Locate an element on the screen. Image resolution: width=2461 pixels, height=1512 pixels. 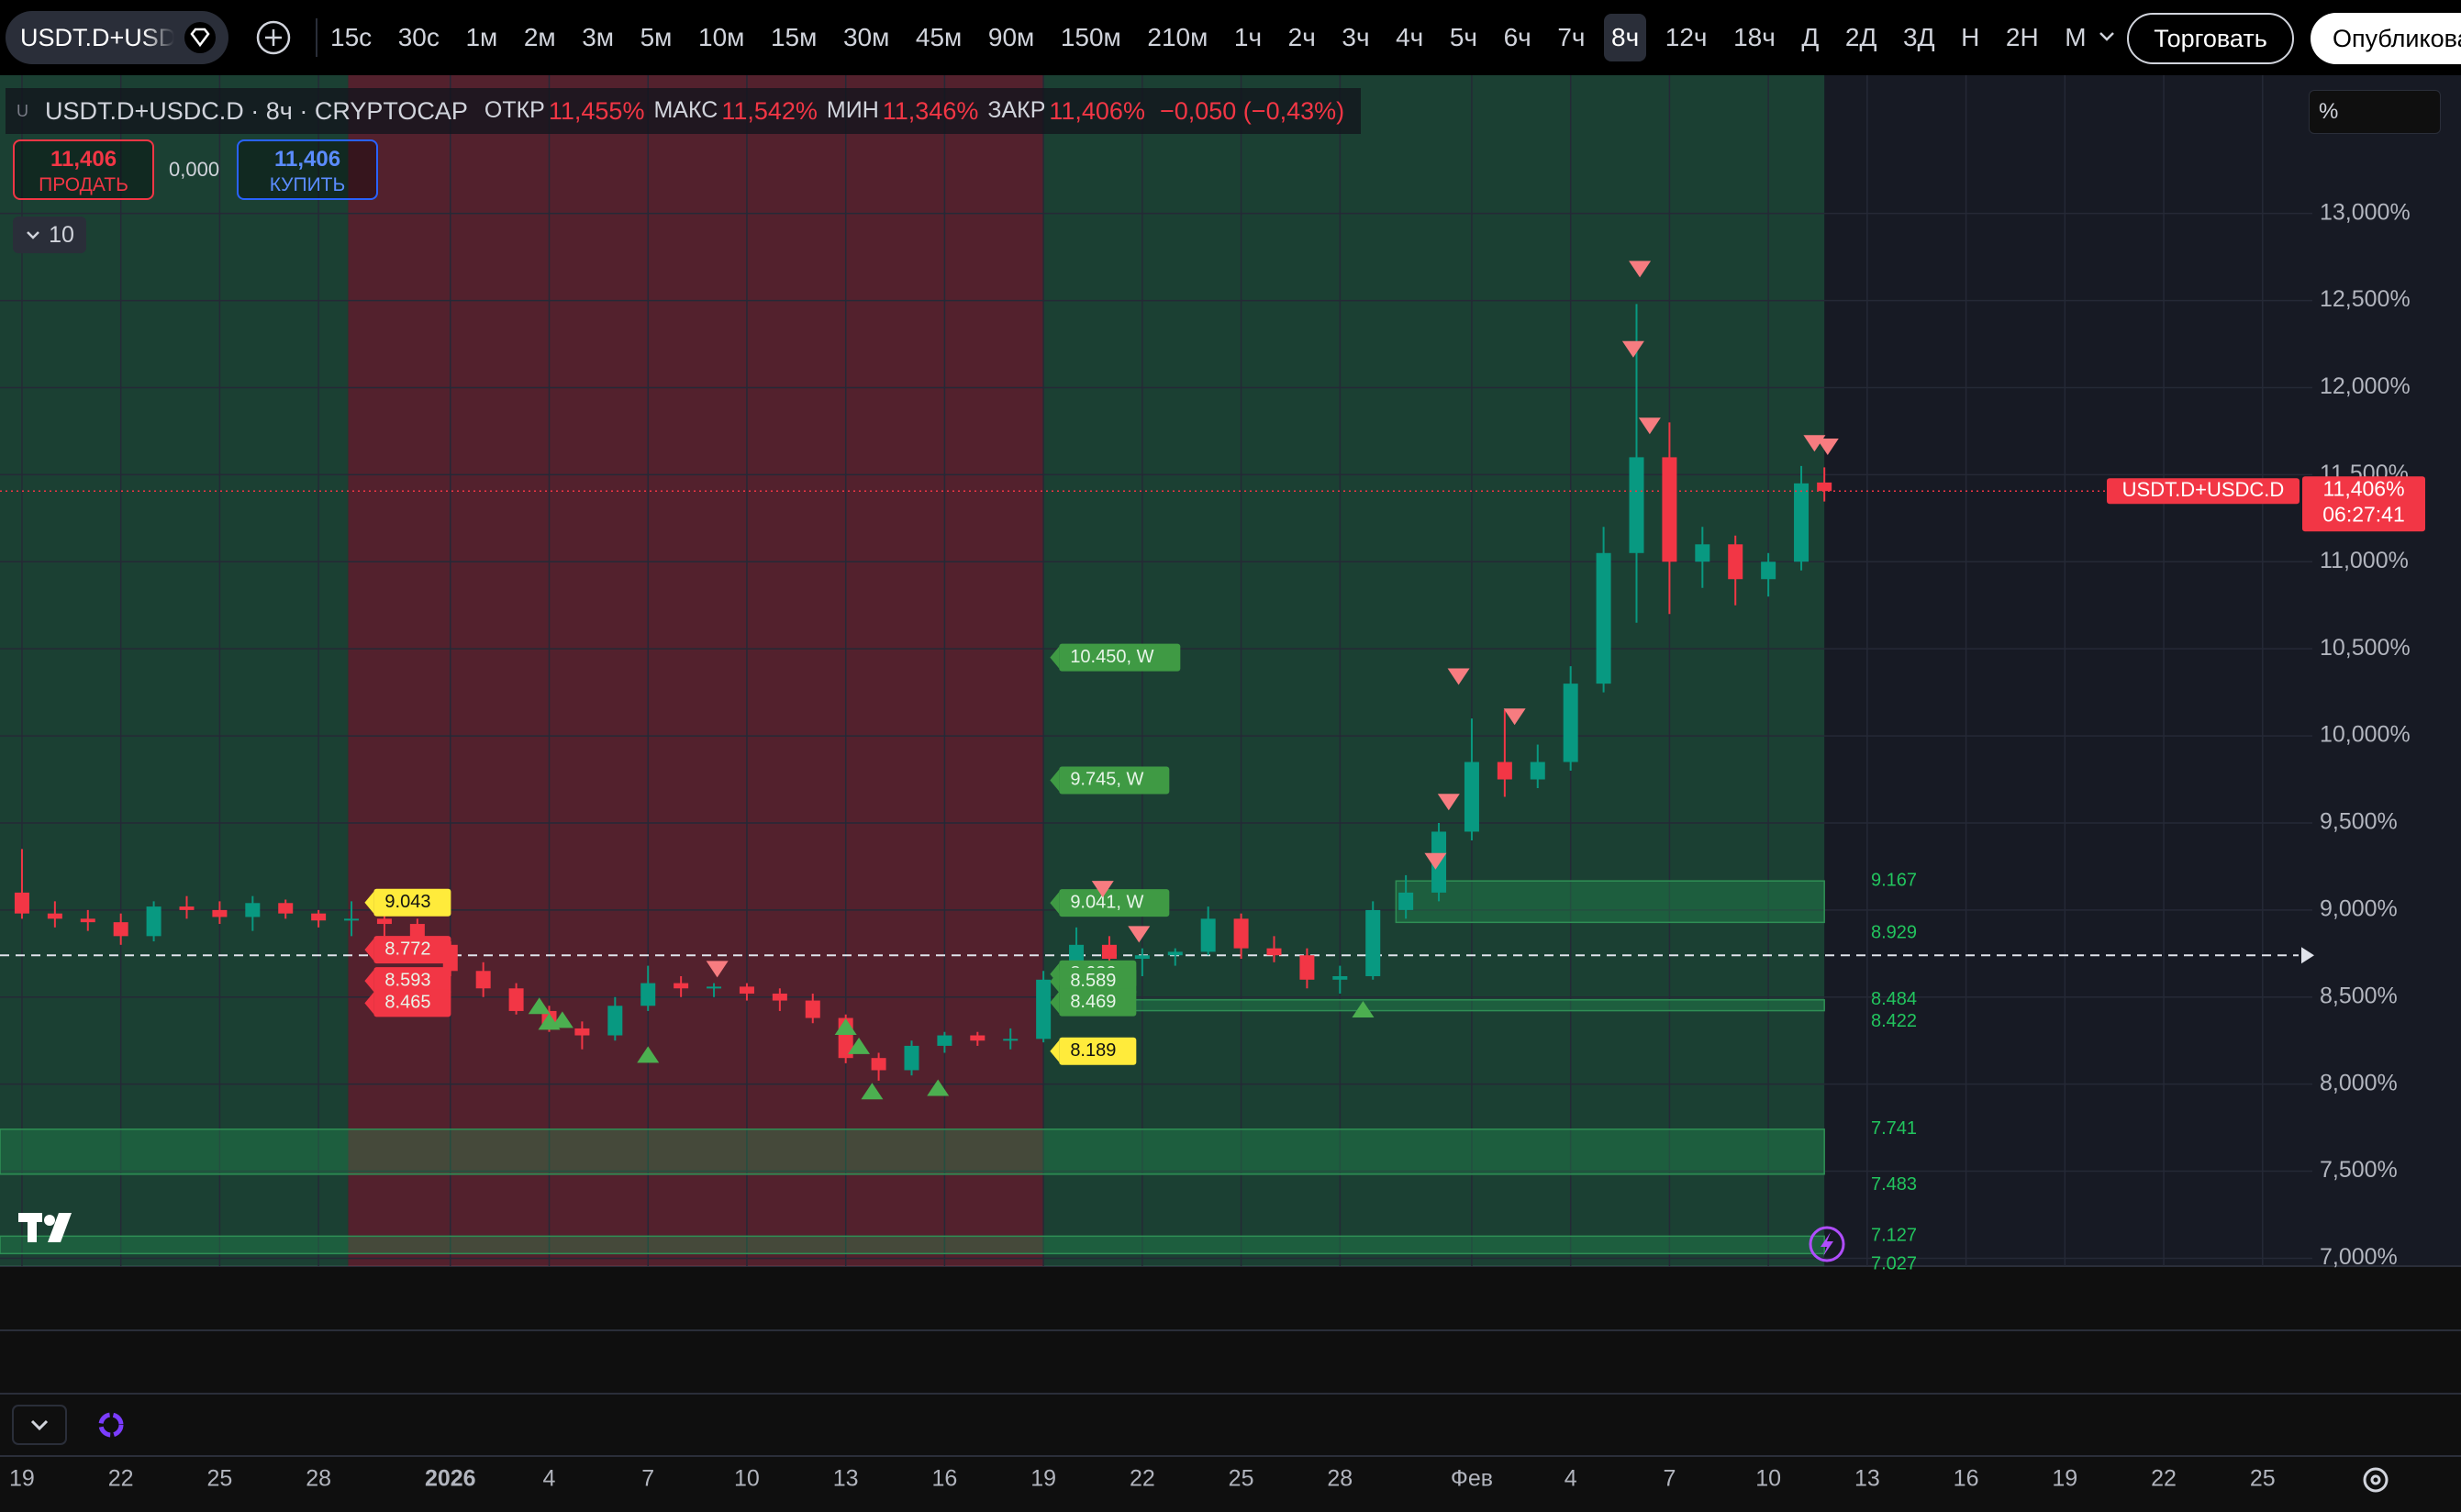
timeframe-button: 1м is located at coordinates (481, 37).